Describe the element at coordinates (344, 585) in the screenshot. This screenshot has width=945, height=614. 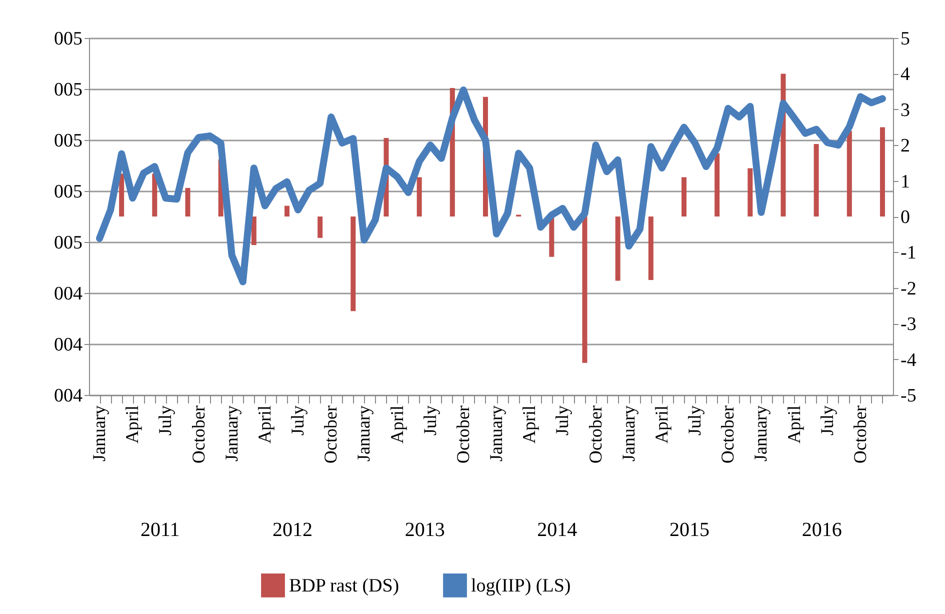
I see `legend-label: BDP rast (DS)` at that location.